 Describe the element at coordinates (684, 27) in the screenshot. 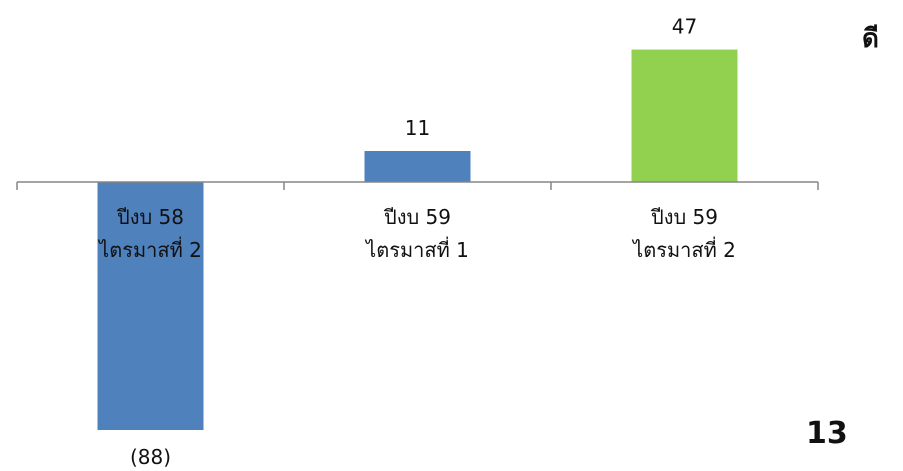

I see `data-label-3: 47` at that location.